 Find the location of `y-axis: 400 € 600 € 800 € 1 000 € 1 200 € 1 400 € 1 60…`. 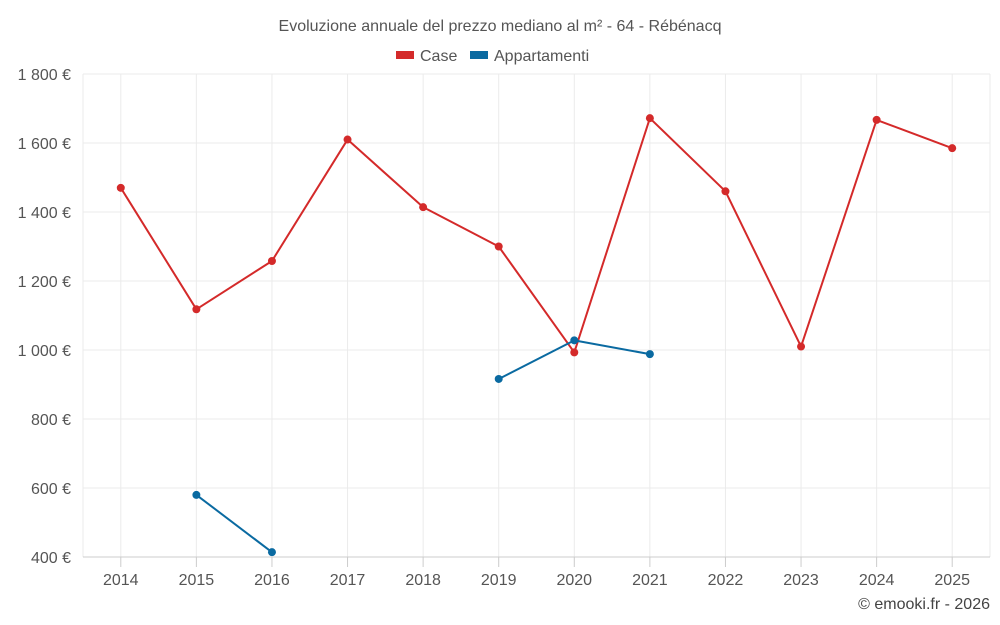

y-axis: 400 € 600 € 800 € 1 000 € 1 200 € 1 400 € 1 60… is located at coordinates (44, 317).